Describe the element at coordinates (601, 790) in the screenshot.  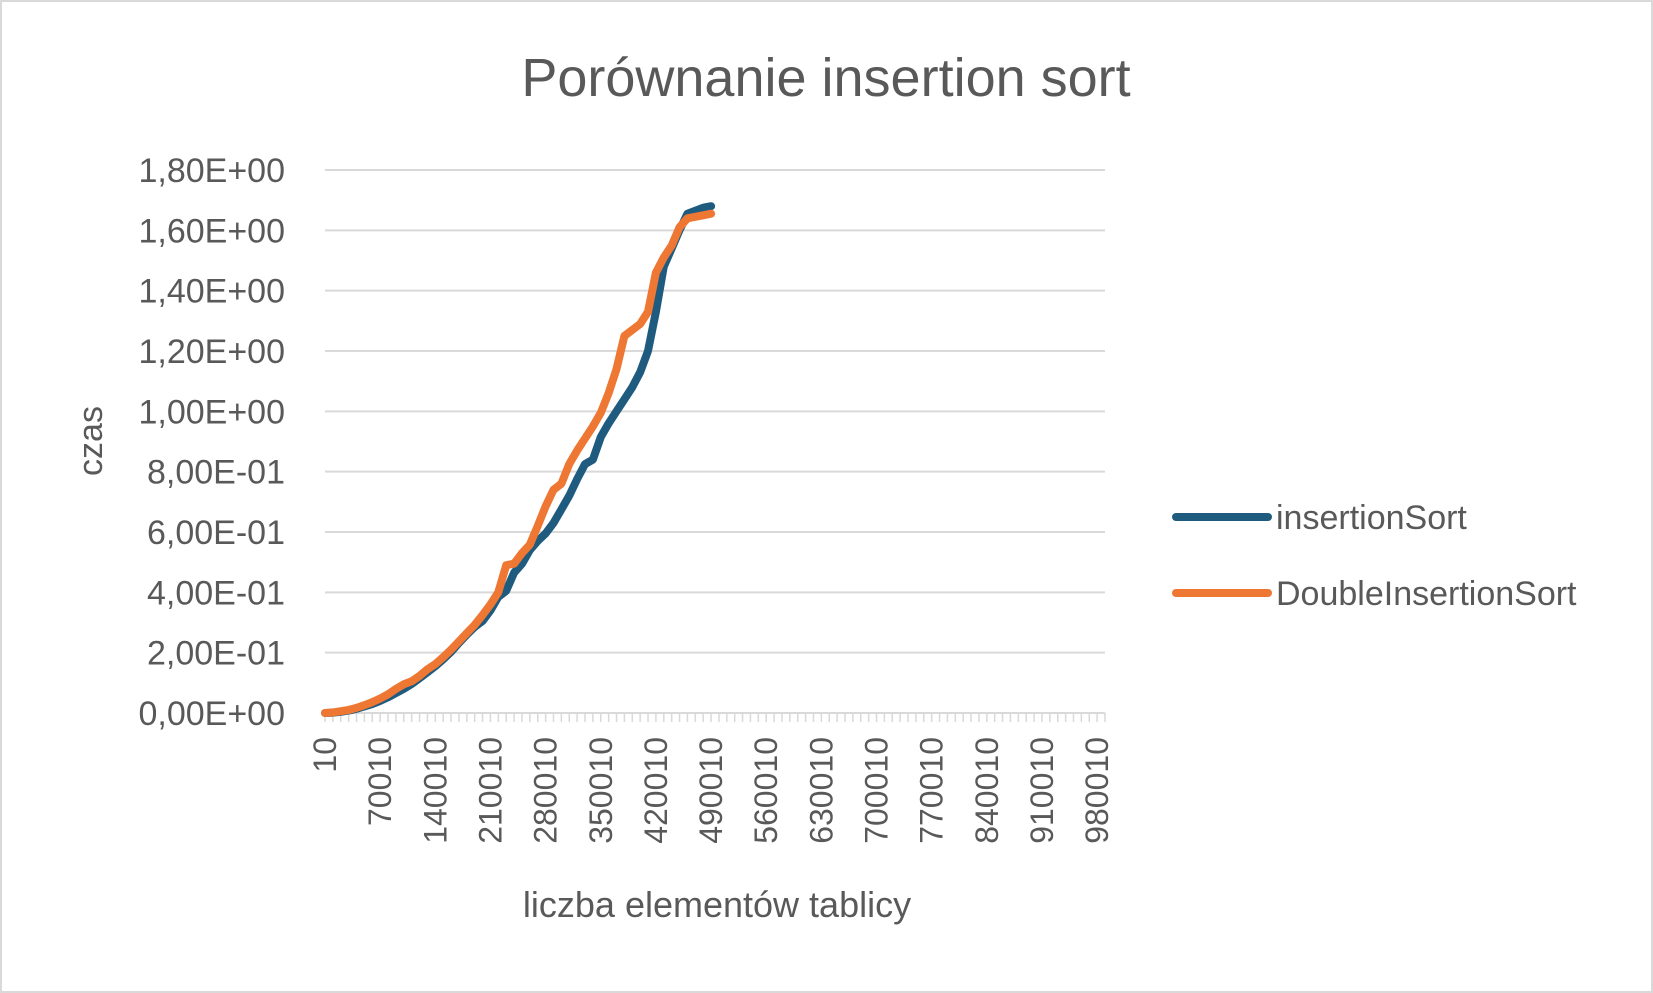
I see `x-tick-label: 350010` at that location.